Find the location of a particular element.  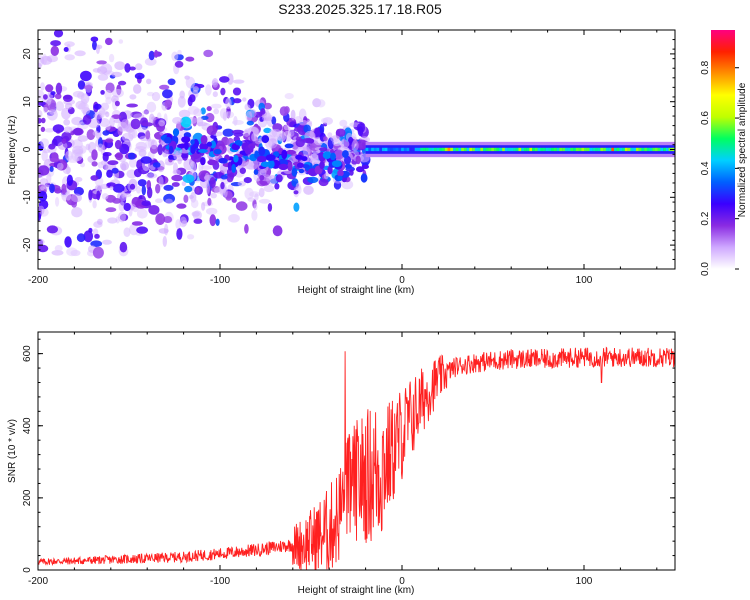

spectrogram-ytick-label: 0 is located at coordinates (27, 149).